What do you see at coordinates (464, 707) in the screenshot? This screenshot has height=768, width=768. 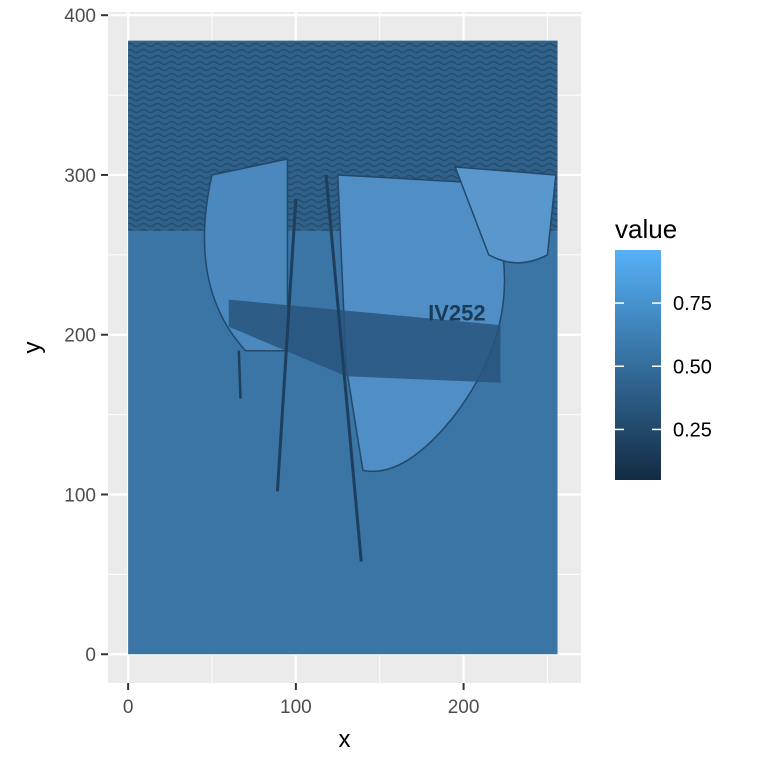 I see `x-tick-label-200: 200` at bounding box center [464, 707].